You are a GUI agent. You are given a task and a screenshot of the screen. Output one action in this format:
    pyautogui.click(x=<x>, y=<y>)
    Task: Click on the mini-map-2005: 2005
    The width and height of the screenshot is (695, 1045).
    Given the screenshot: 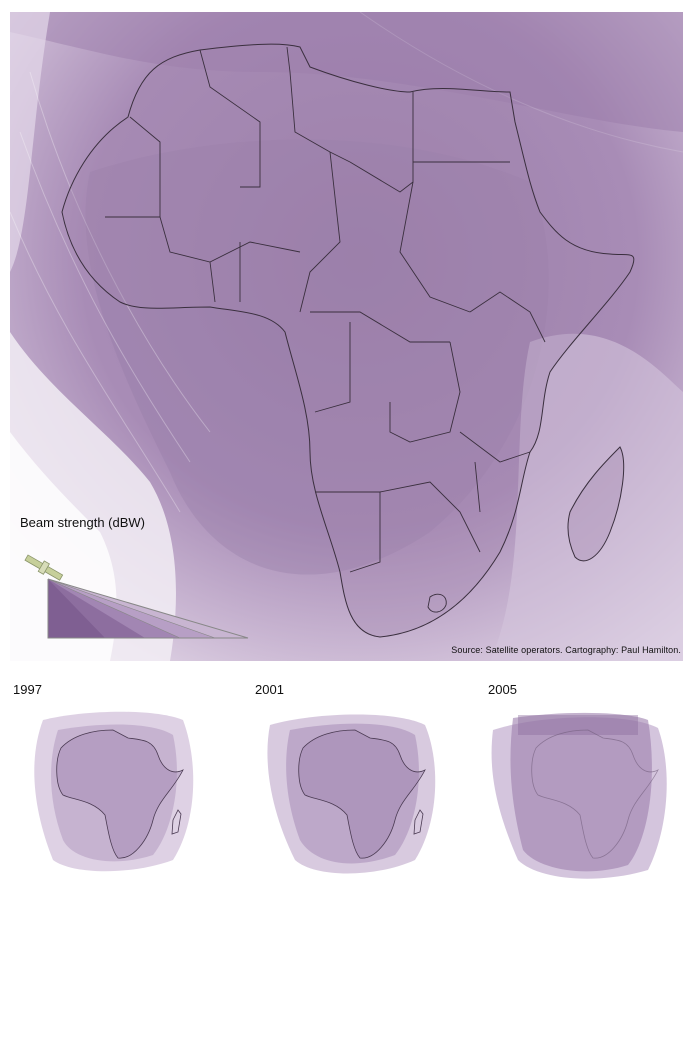 What is the action you would take?
    pyautogui.click(x=588, y=782)
    